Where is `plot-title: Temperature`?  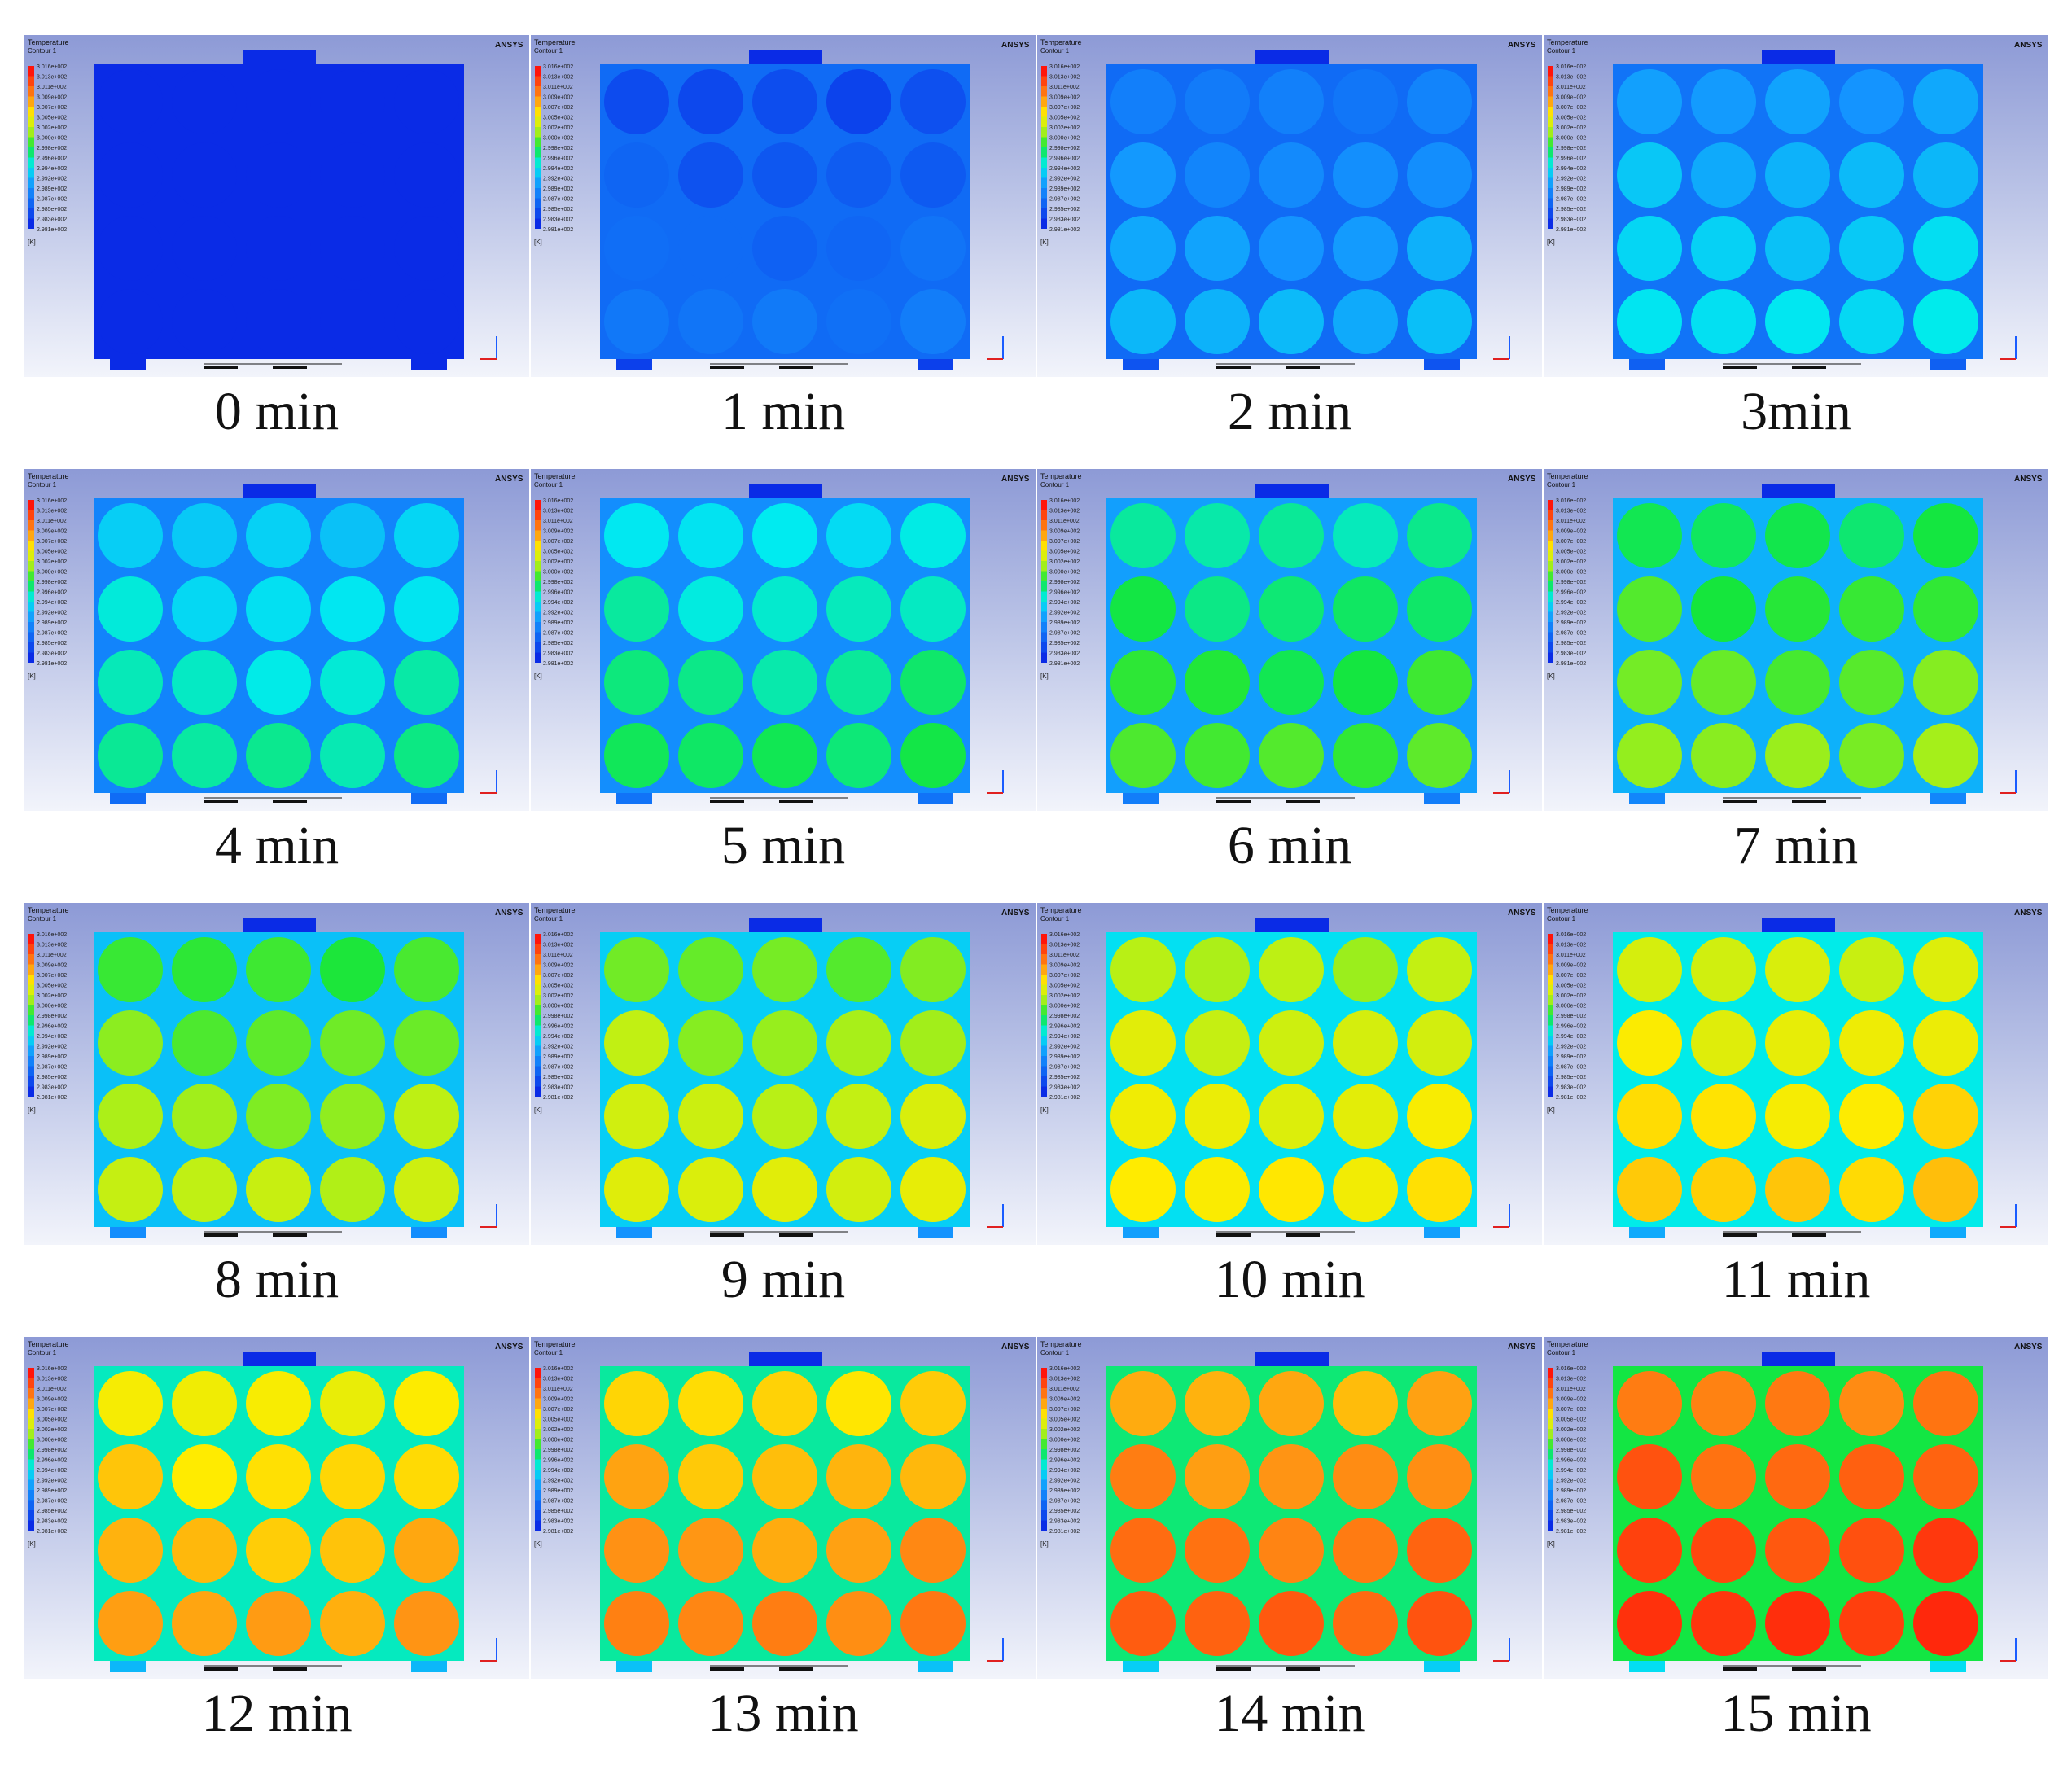
plot-title: Temperature is located at coordinates (1061, 910).